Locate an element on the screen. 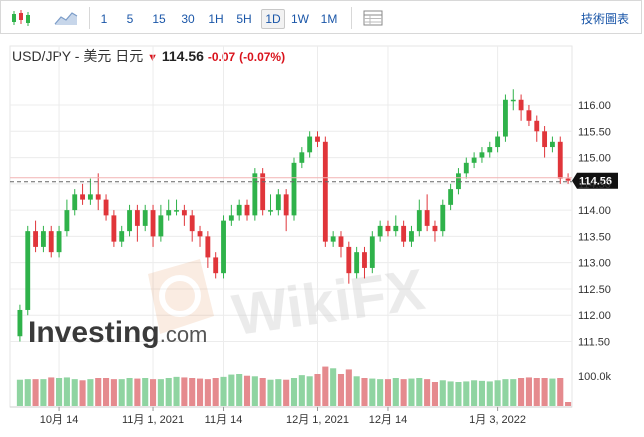 This screenshot has width=644, height=437. timeframe-5: 5 is located at coordinates (130, 19).